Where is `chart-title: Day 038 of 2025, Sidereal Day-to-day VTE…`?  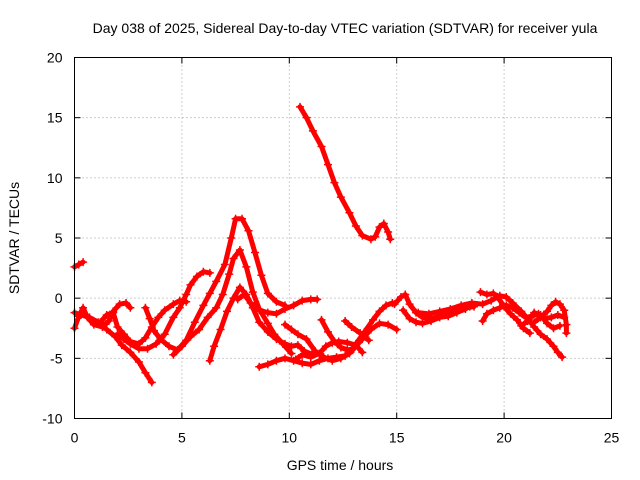 chart-title: Day 038 of 2025, Sidereal Day-to-day VTE… is located at coordinates (345, 28).